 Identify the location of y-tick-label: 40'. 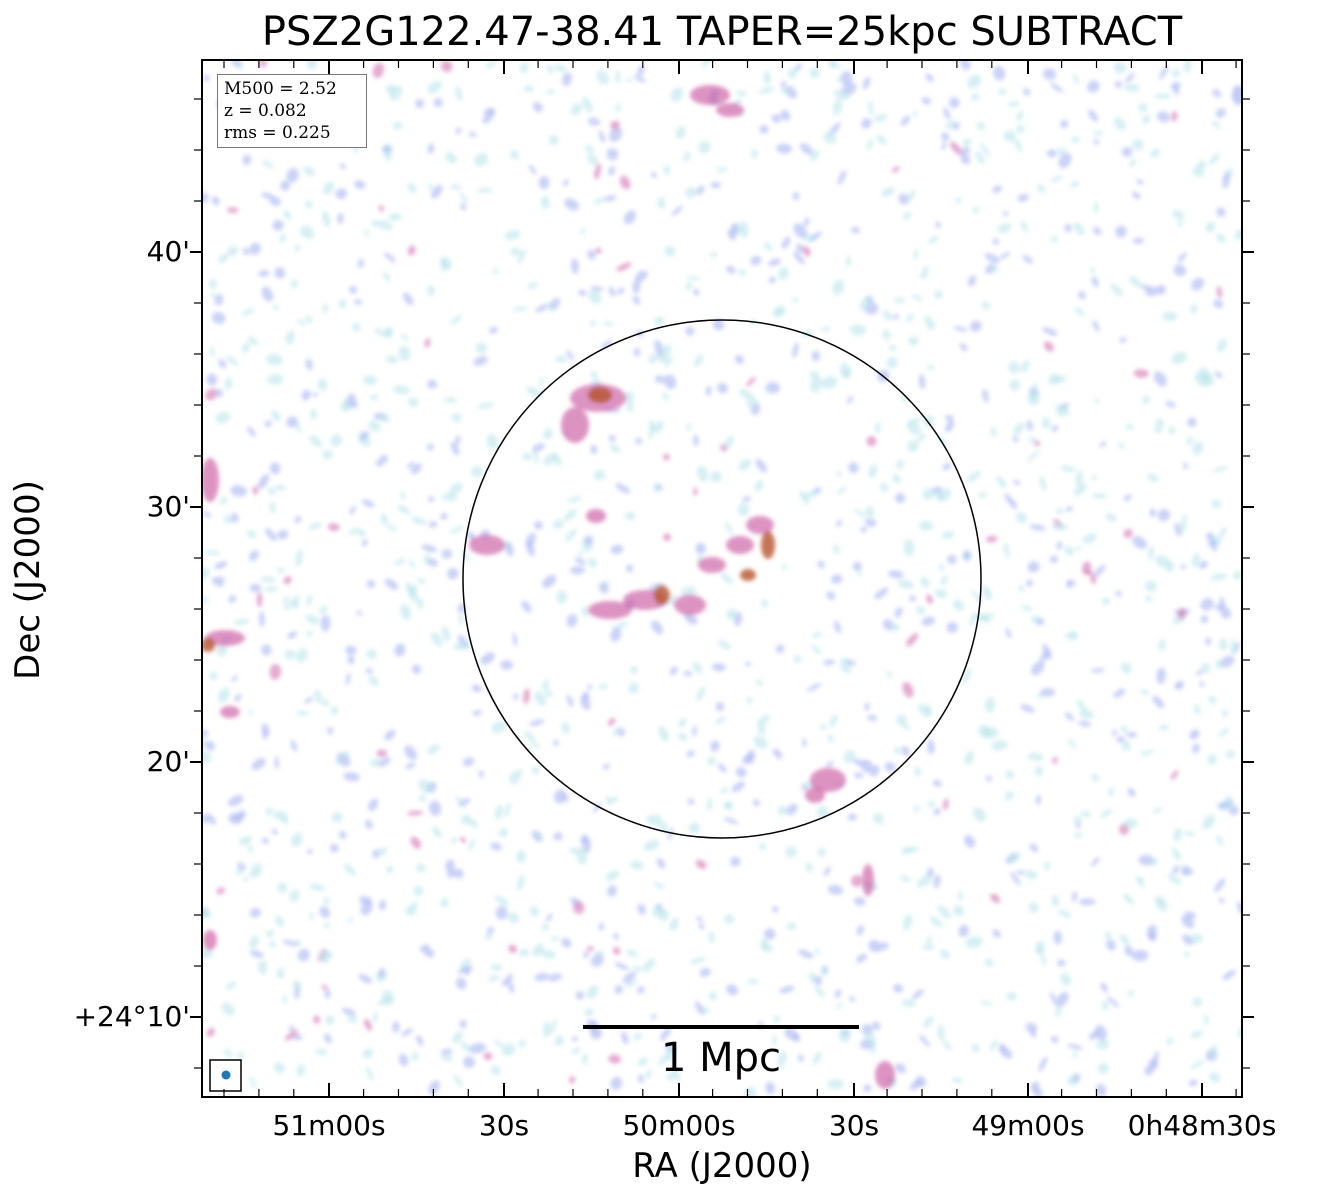
(168, 251).